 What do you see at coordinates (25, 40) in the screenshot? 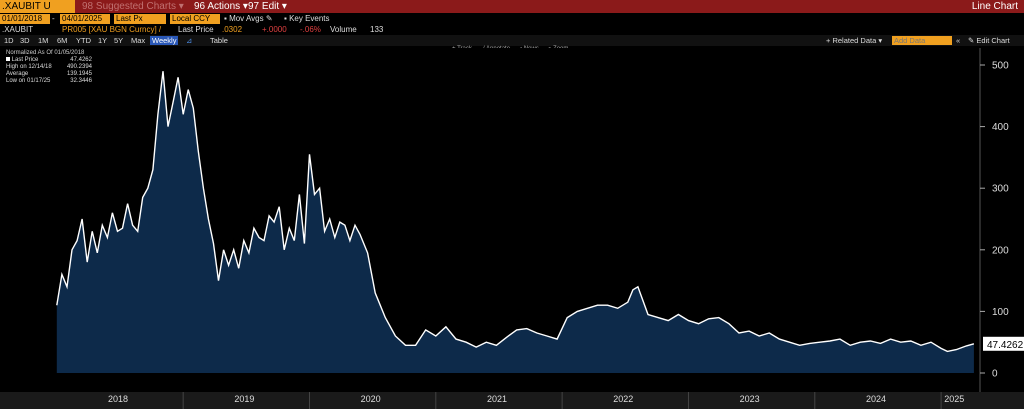
I see `period-3d: 3D` at bounding box center [25, 40].